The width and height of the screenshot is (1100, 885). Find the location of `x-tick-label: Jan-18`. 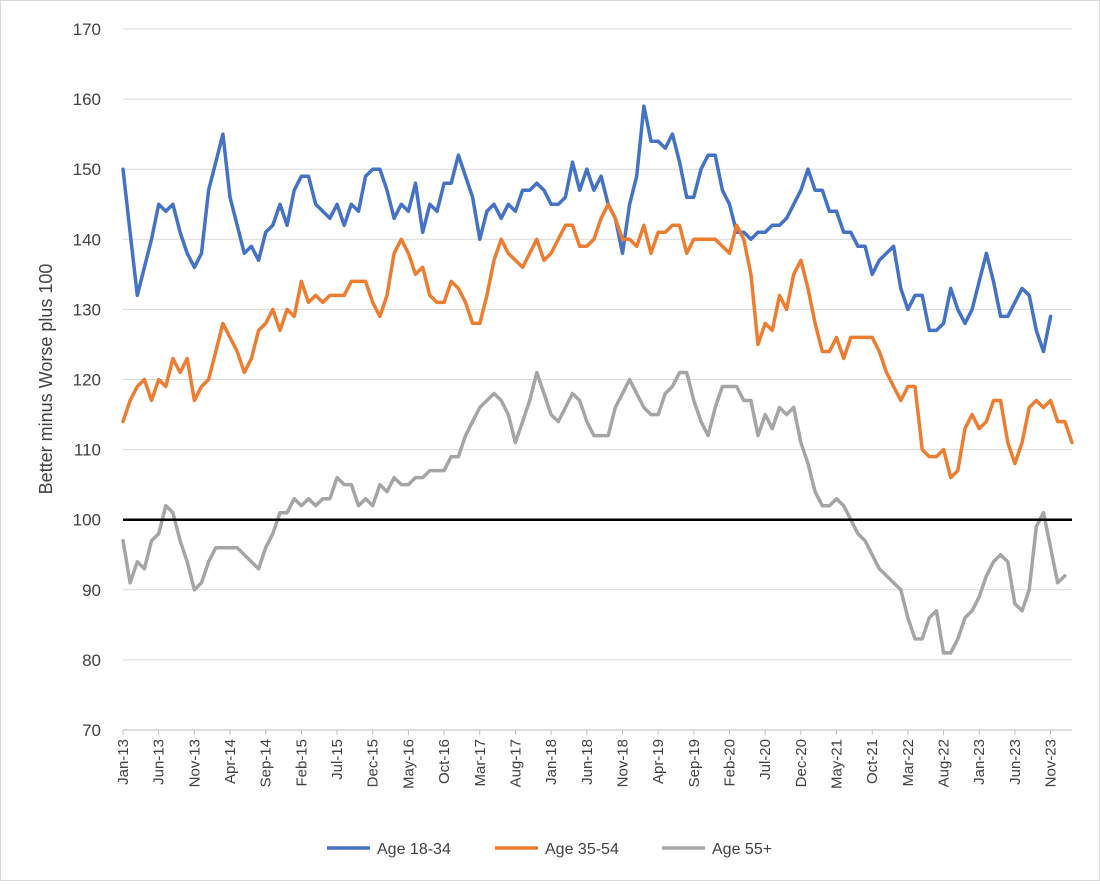

x-tick-label: Jan-18 is located at coordinates (551, 762).